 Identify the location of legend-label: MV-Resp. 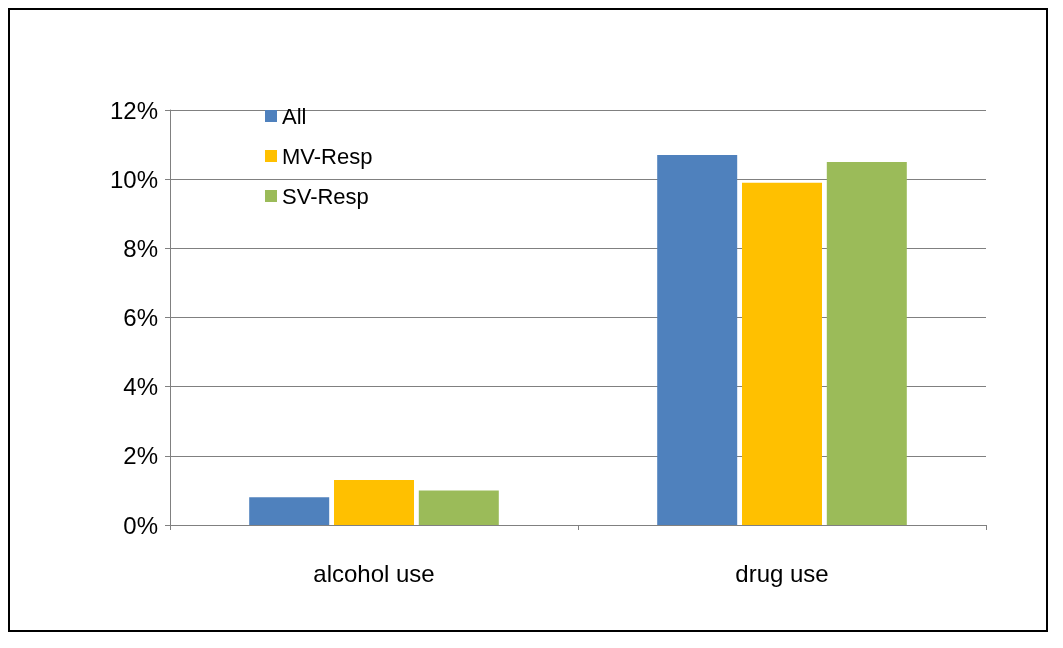
(327, 156).